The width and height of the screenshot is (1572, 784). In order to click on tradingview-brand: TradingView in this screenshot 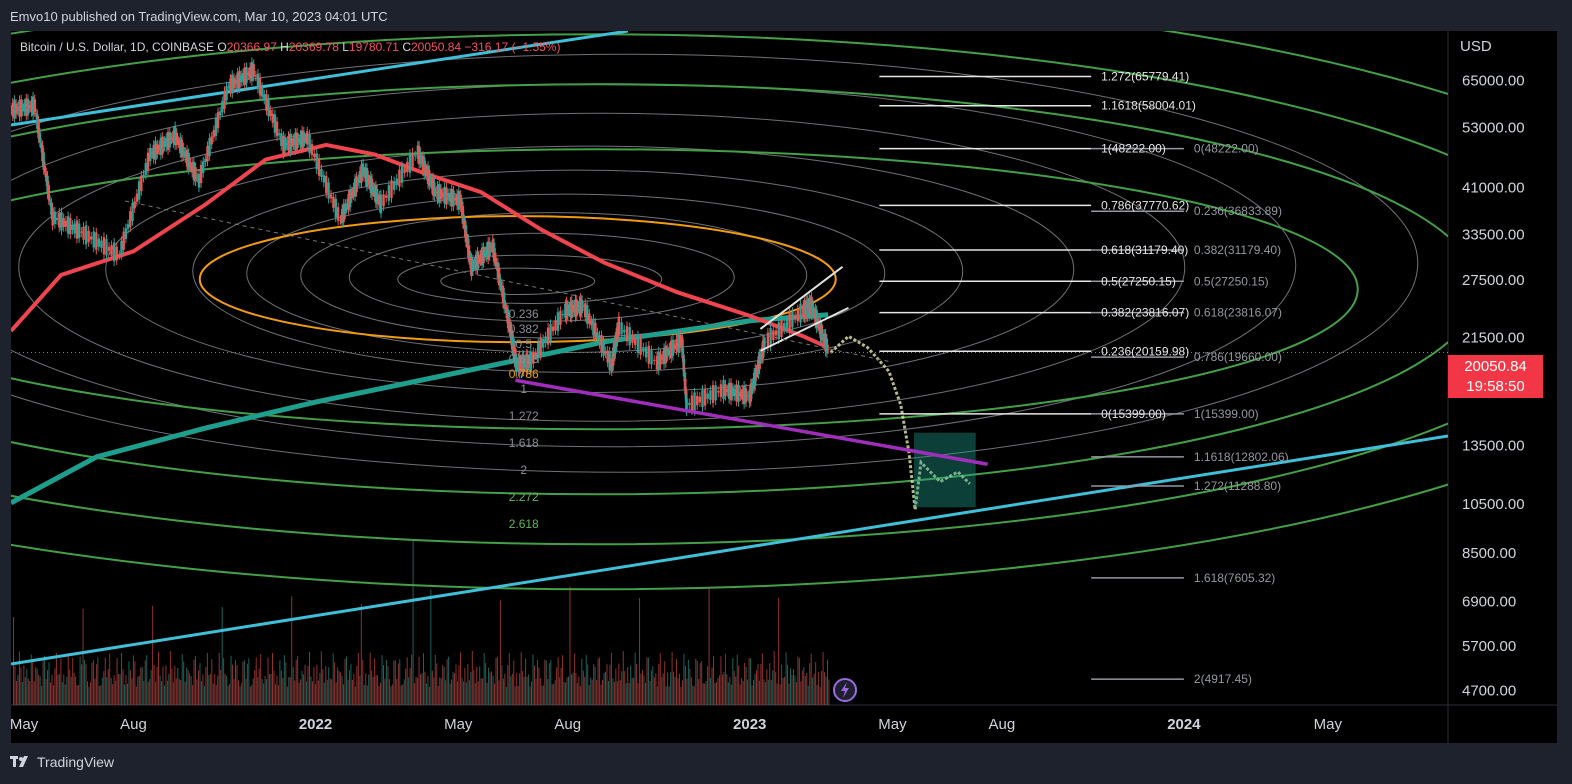, I will do `click(62, 762)`.